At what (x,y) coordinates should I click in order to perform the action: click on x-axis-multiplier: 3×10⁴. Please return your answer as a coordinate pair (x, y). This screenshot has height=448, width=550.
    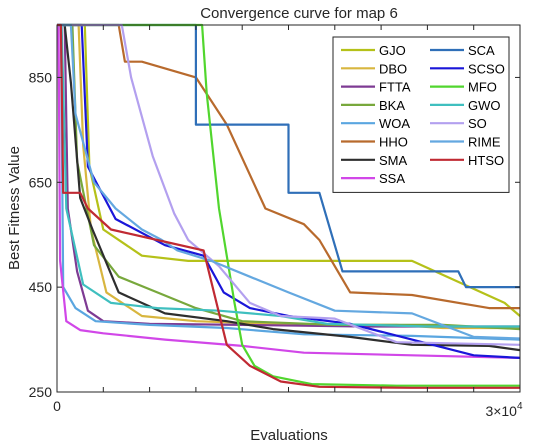
    Looking at the image, I should click on (504, 410).